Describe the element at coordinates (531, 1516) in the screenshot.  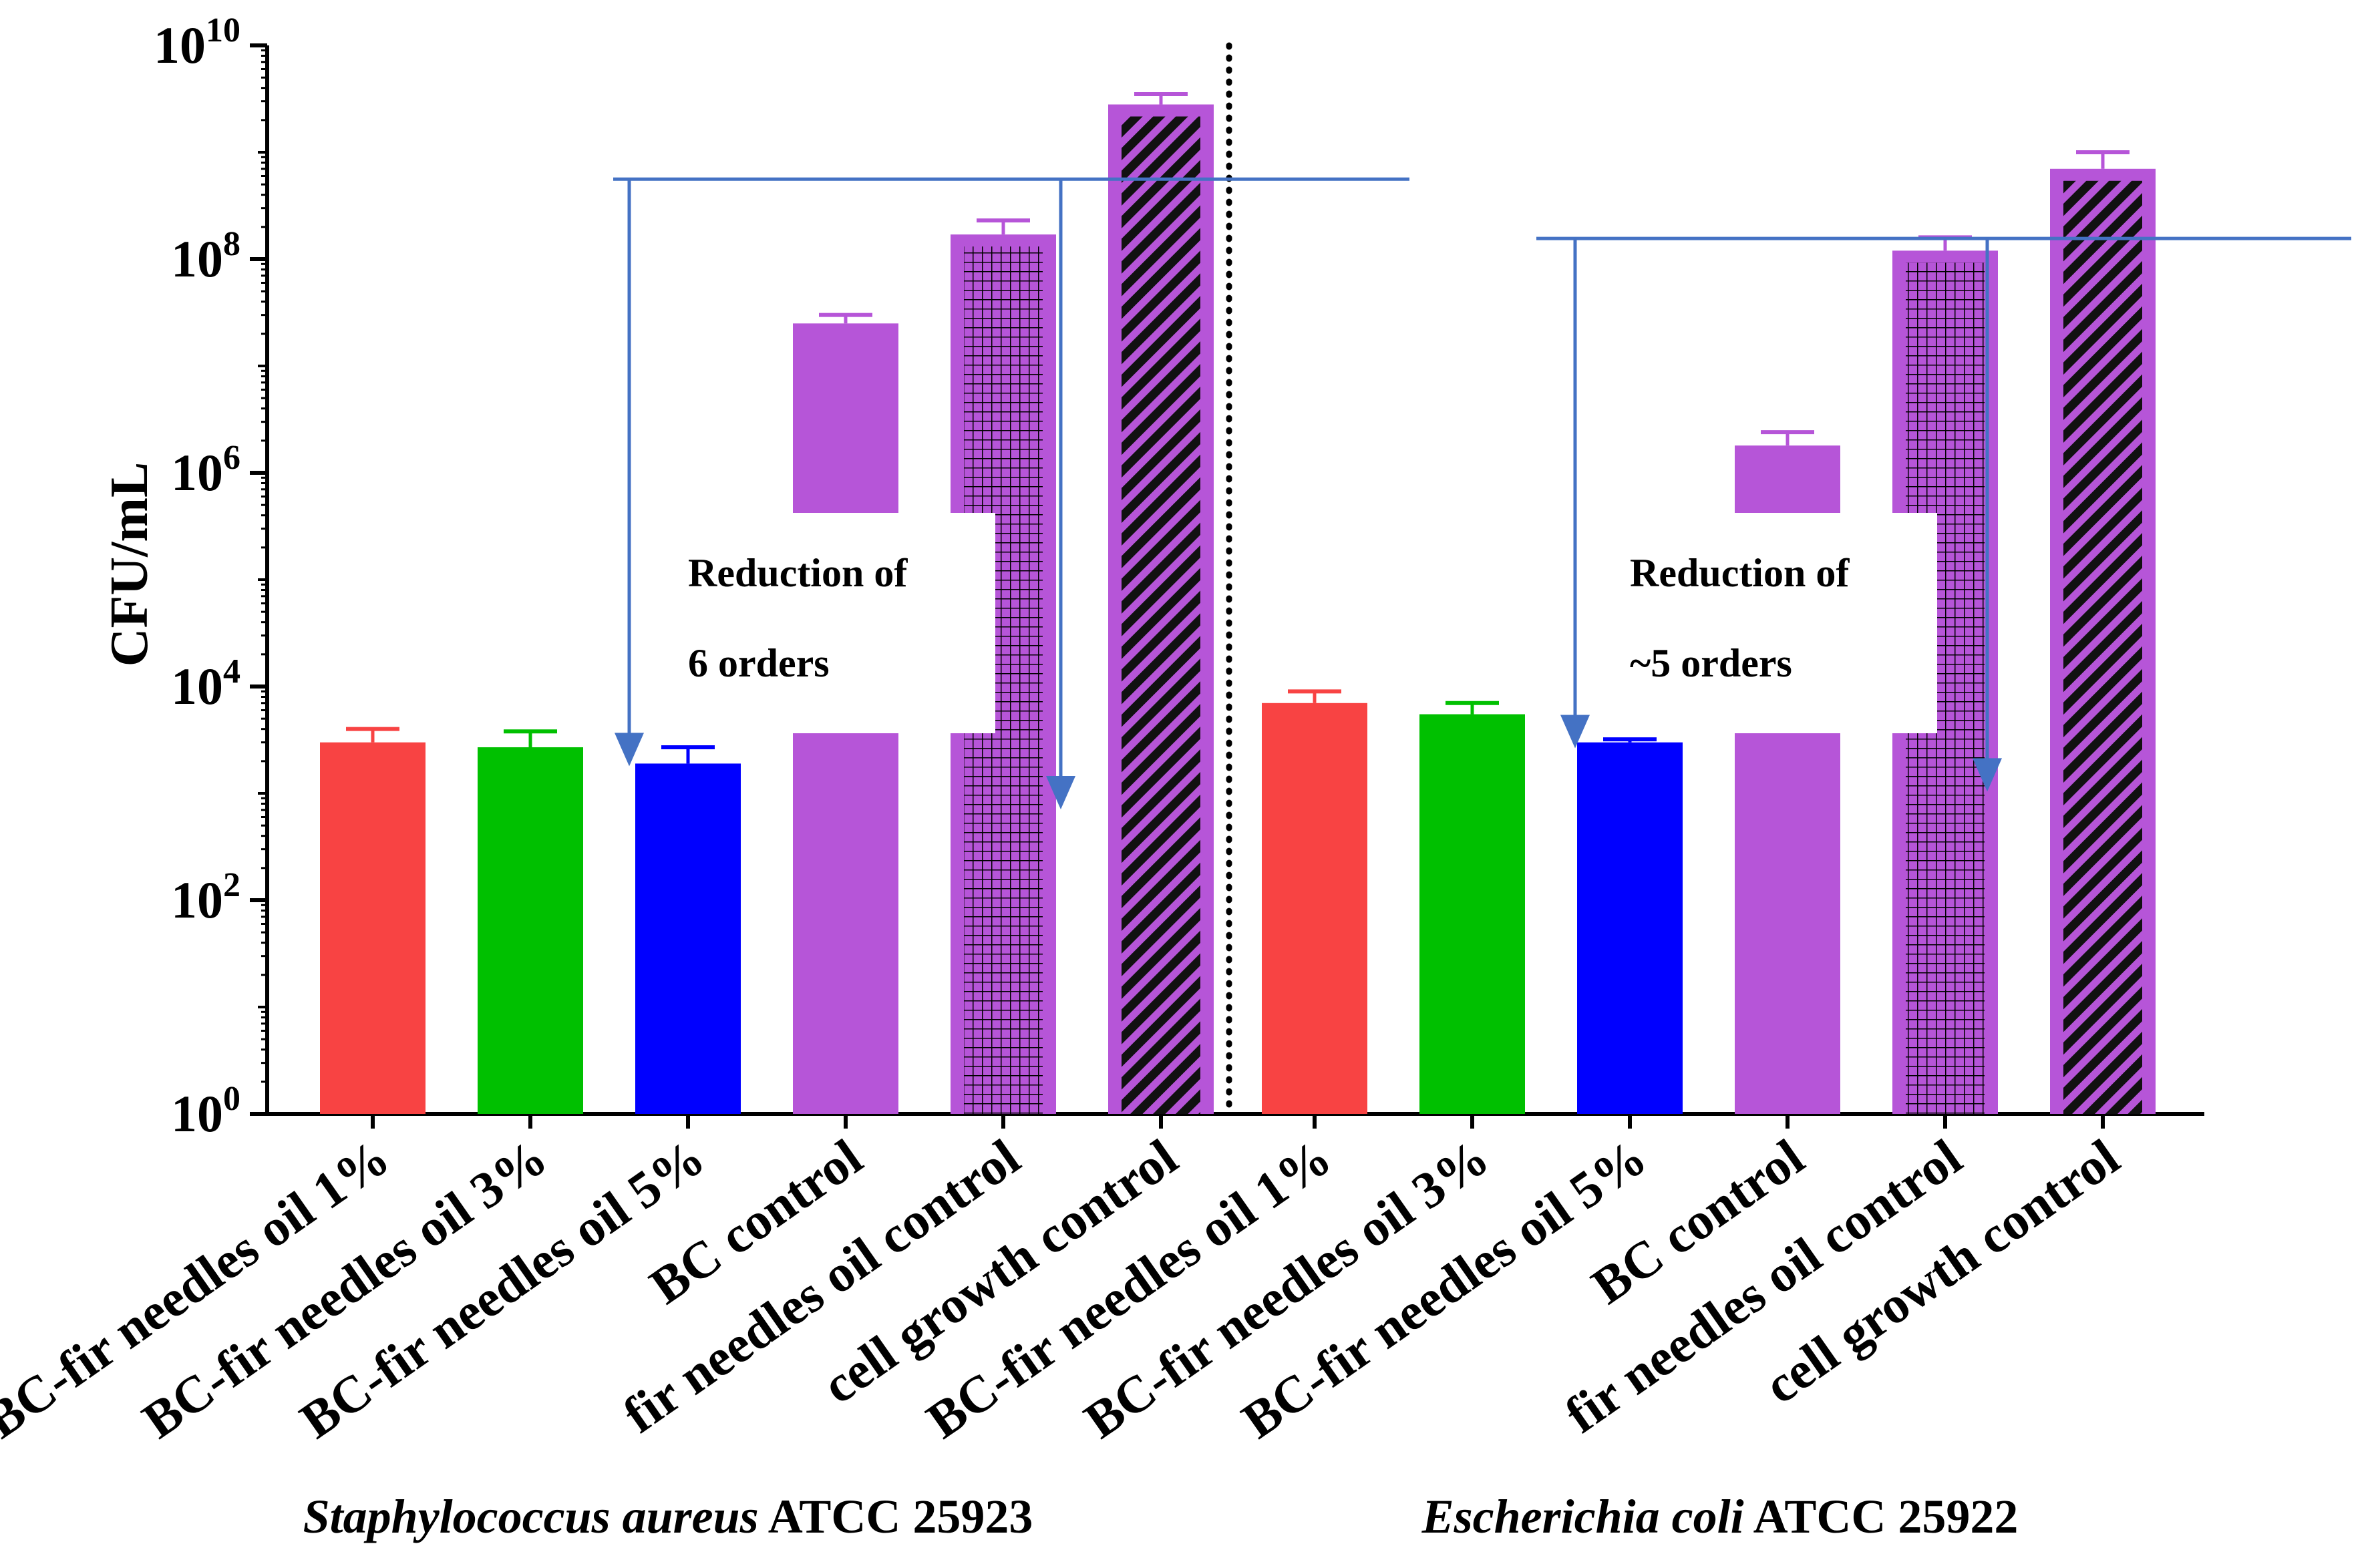
I see `group-label-1-italic: Staphylococcus aureus` at that location.